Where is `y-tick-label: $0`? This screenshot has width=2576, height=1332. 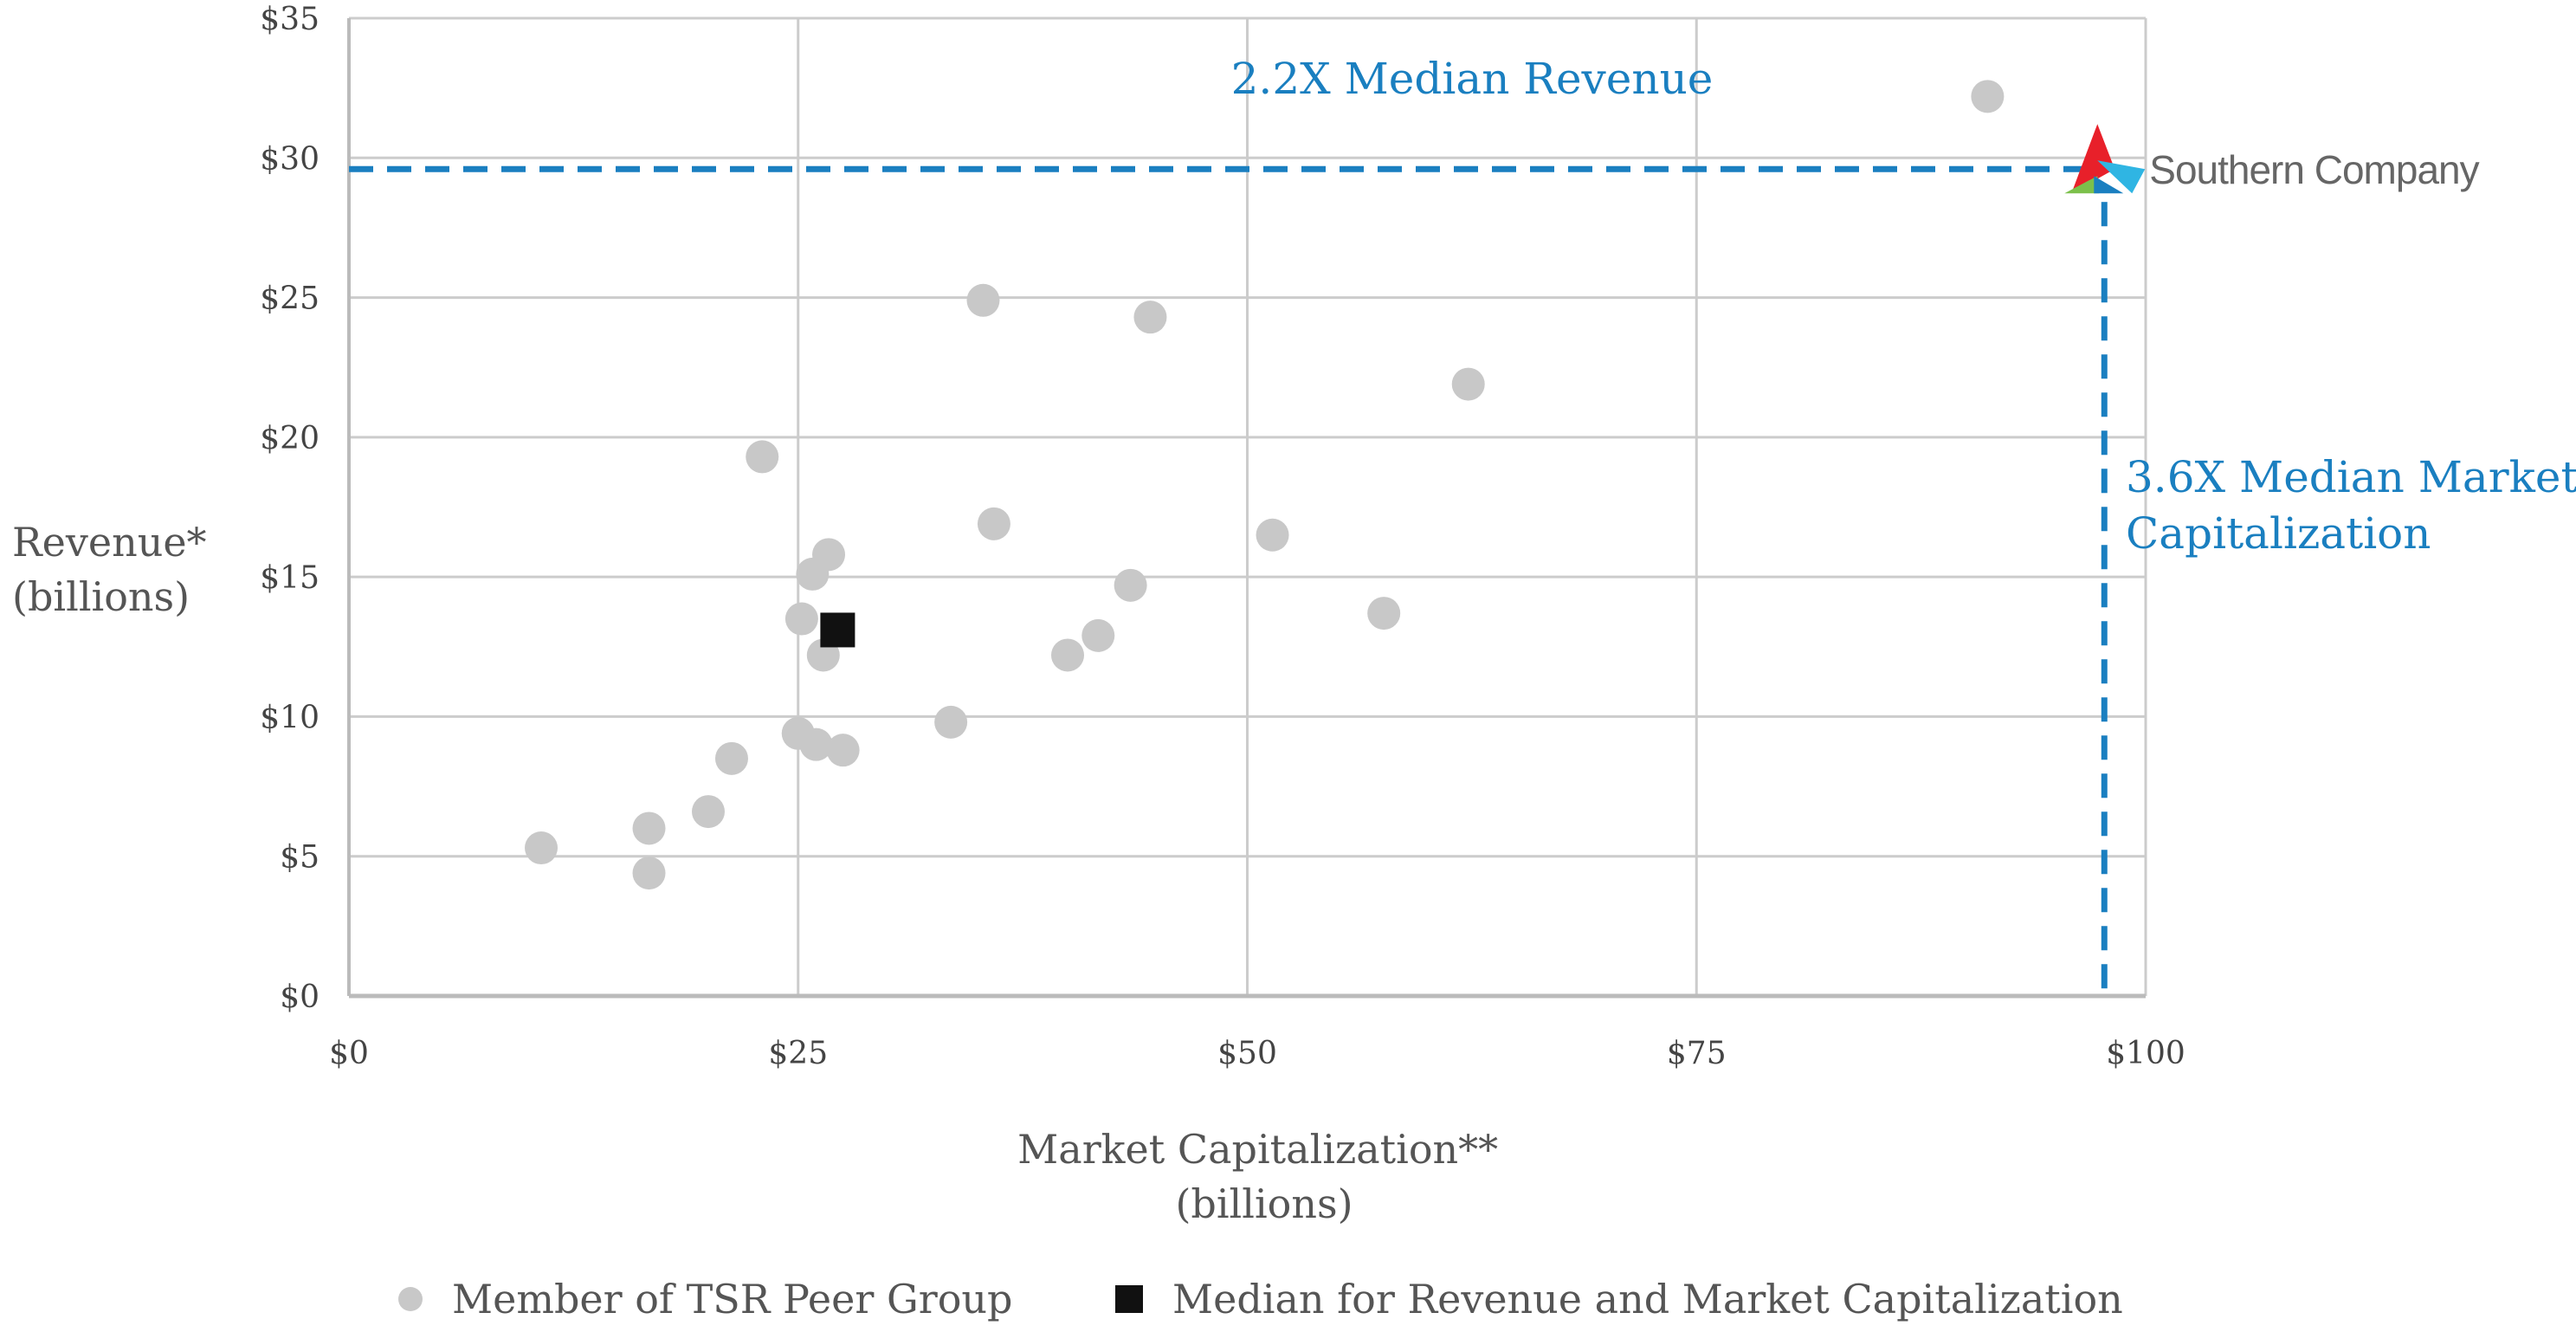 y-tick-label: $0 is located at coordinates (300, 997).